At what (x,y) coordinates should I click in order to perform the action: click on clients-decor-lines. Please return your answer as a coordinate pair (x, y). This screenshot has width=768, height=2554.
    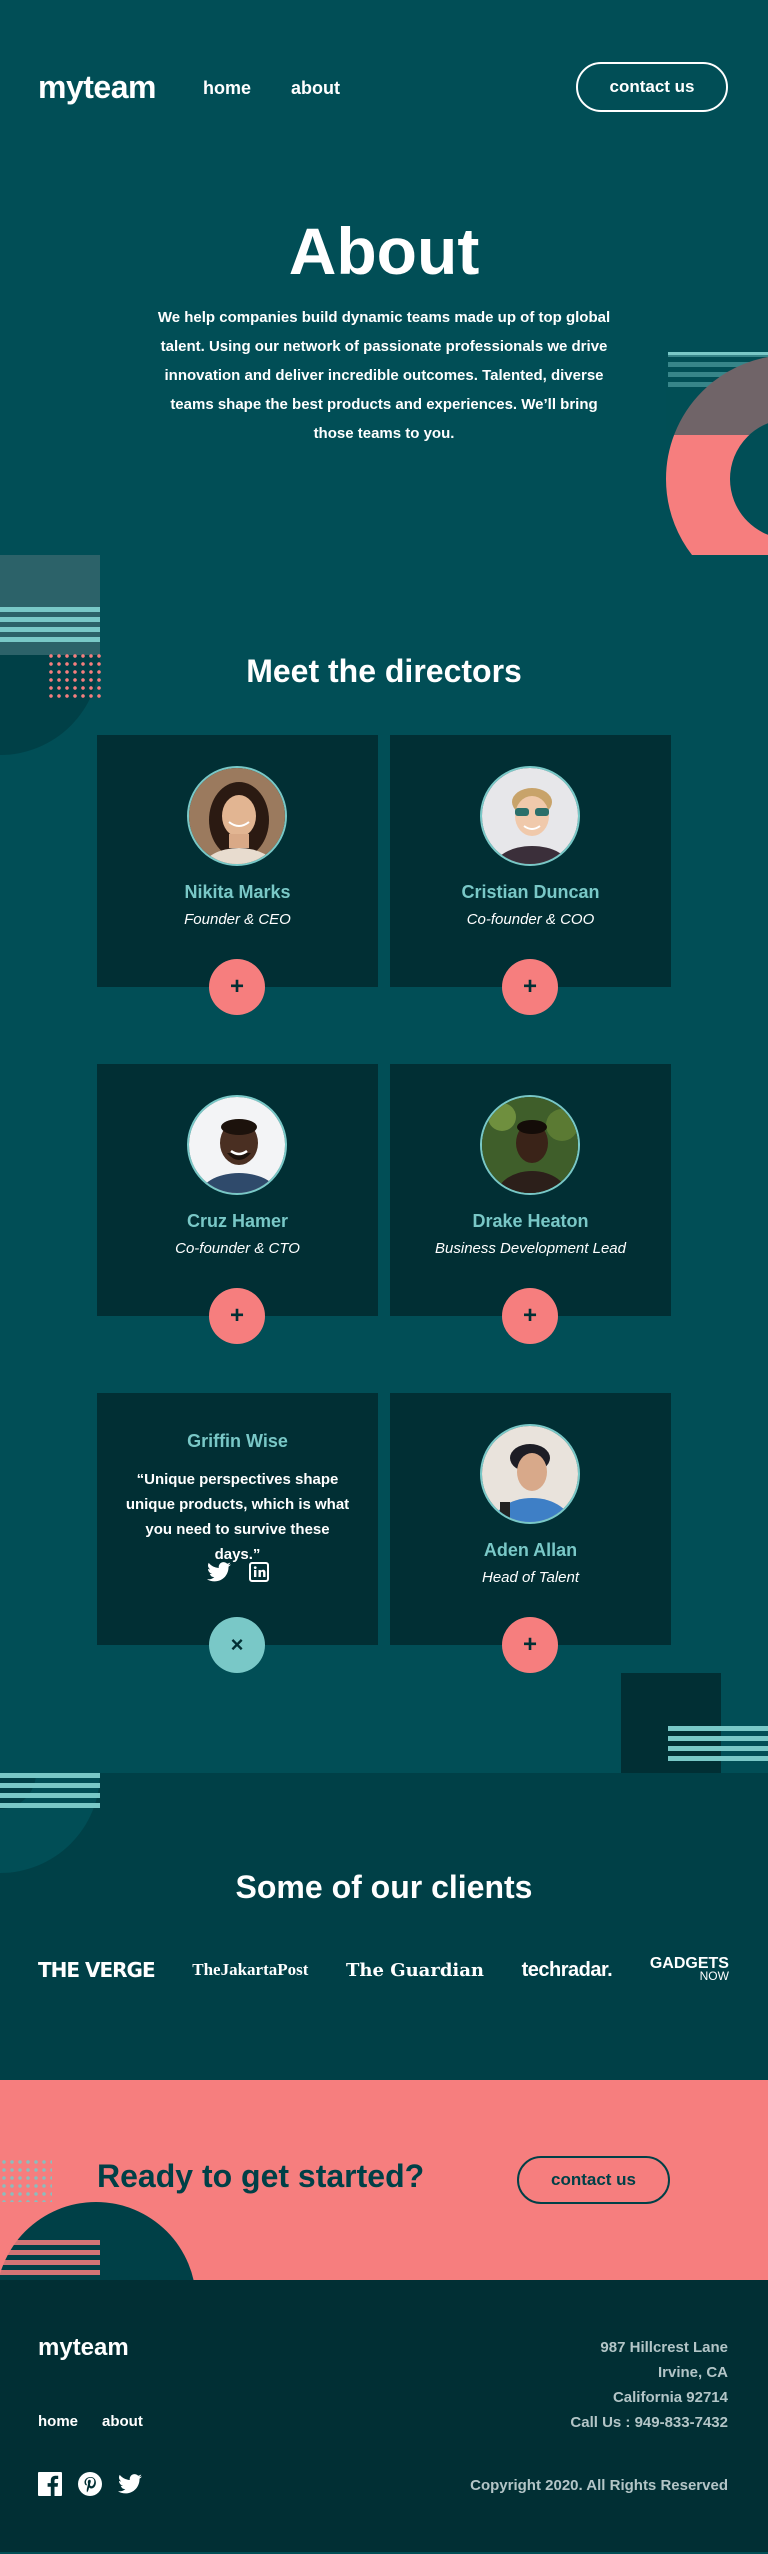
    Looking at the image, I should click on (50, 1793).